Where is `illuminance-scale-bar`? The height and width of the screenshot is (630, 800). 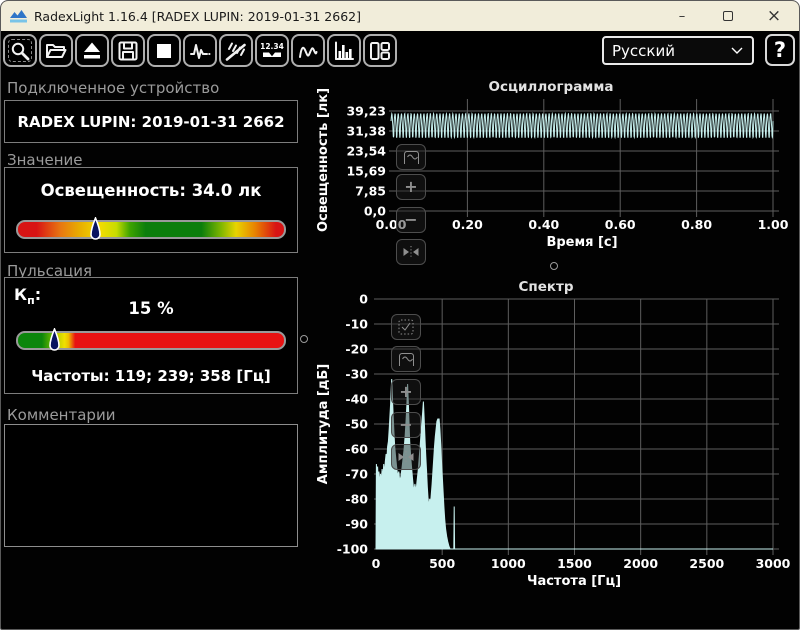 illuminance-scale-bar is located at coordinates (151, 228).